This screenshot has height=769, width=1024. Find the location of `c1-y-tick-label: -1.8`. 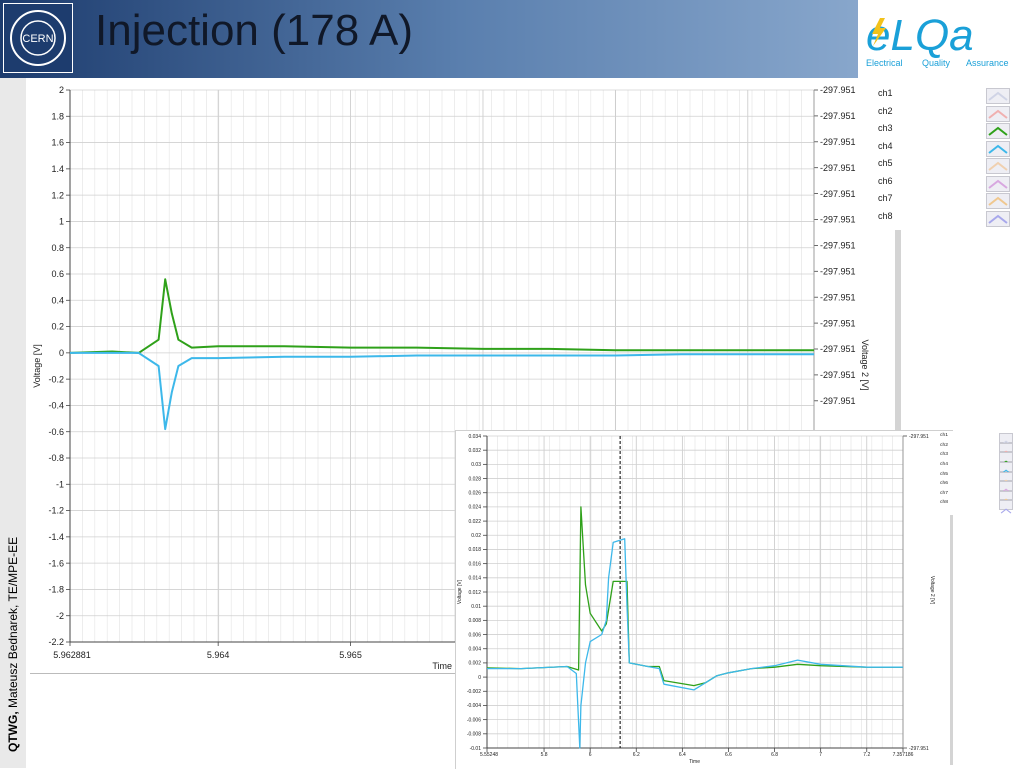

c1-y-tick-label: -1.8 is located at coordinates (56, 590).